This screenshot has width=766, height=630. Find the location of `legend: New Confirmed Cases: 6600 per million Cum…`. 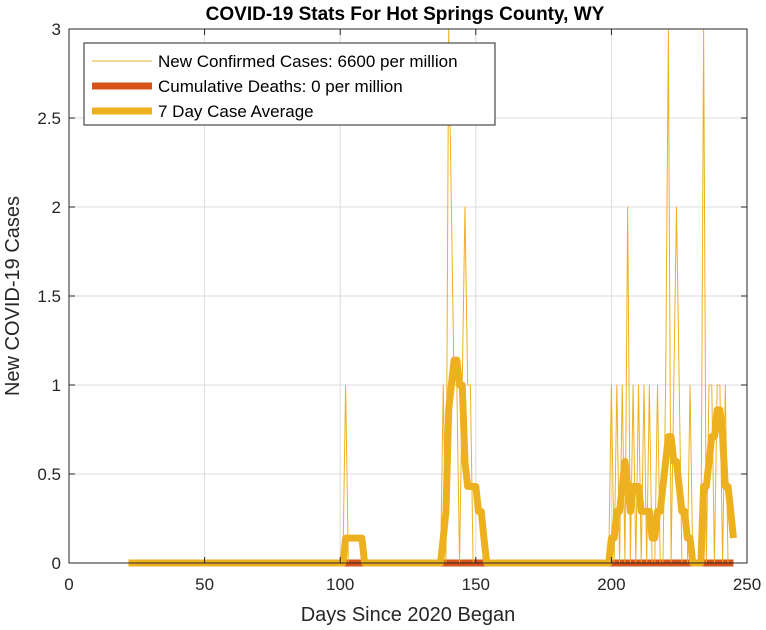

legend: New Confirmed Cases: 6600 per million Cum… is located at coordinates (289, 84).